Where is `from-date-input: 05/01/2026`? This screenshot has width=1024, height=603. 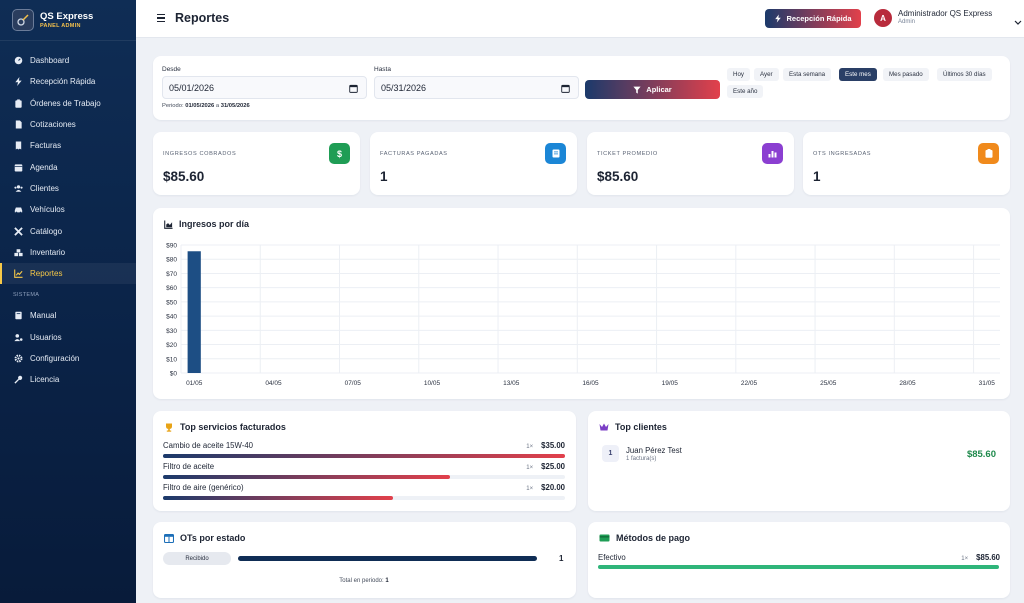
from-date-input: 05/01/2026 is located at coordinates (264, 87).